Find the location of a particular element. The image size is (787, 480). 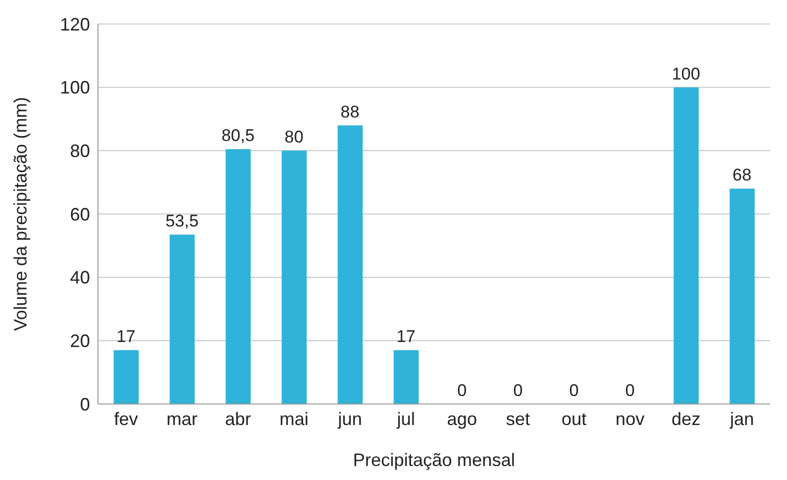

data-label: 80 is located at coordinates (294, 137).